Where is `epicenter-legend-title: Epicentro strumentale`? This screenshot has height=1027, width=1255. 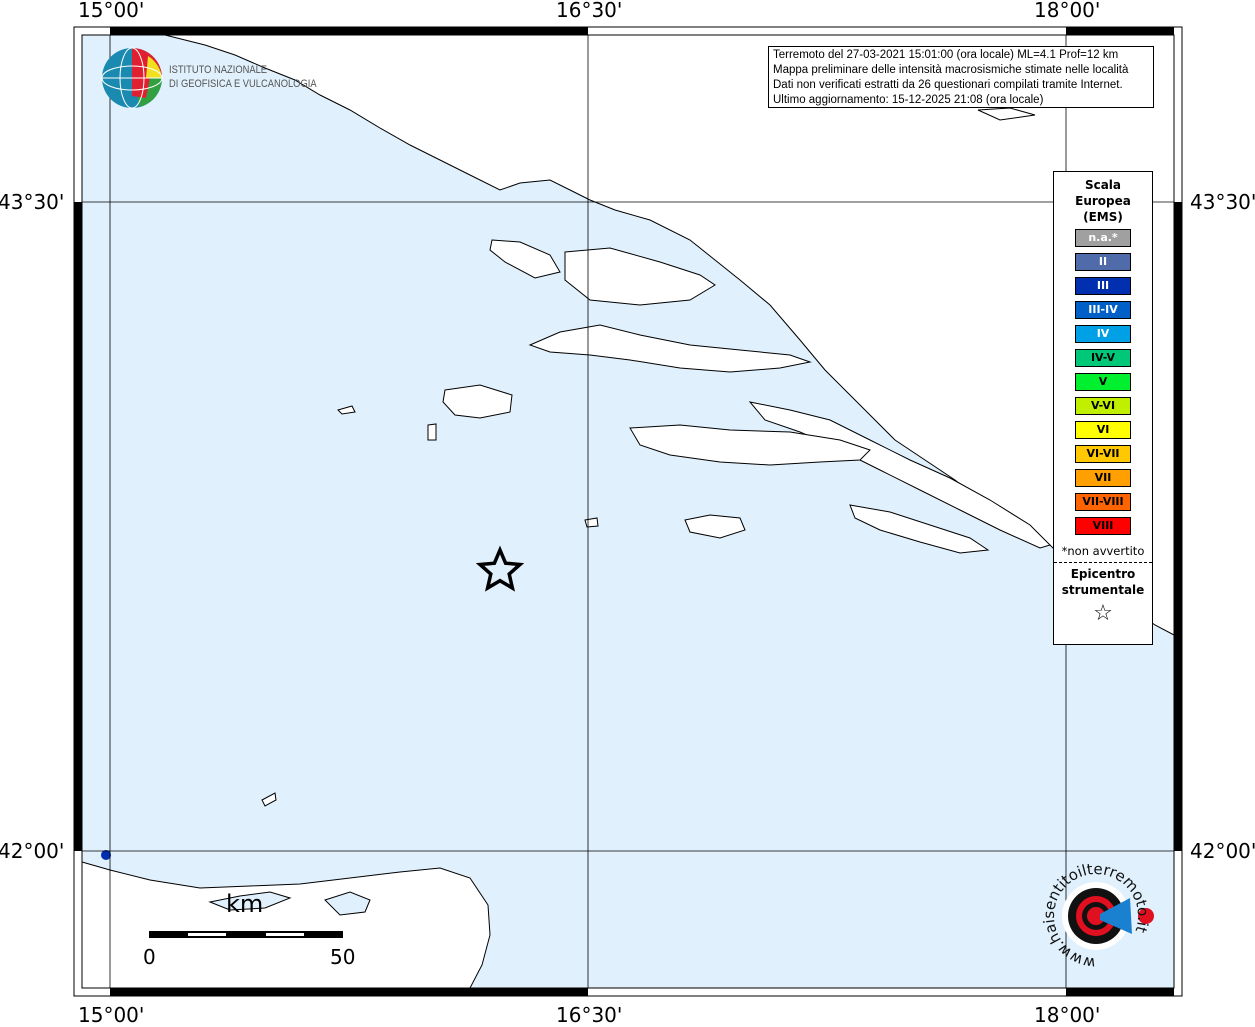 epicenter-legend-title: Epicentro strumentale is located at coordinates (1103, 582).